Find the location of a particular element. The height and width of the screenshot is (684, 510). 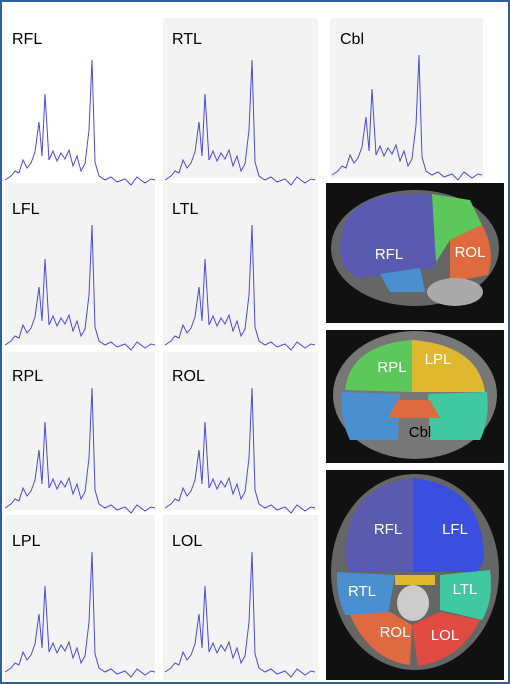

brain-sagittal: RFL ROL is located at coordinates (415, 253).